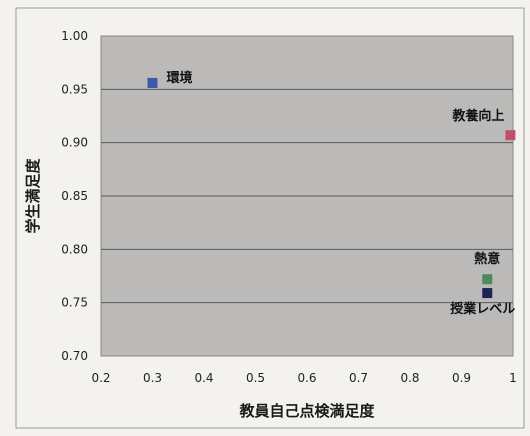 This screenshot has width=530, height=436. I want to click on x-tick-label: 0.4, so click(203, 378).